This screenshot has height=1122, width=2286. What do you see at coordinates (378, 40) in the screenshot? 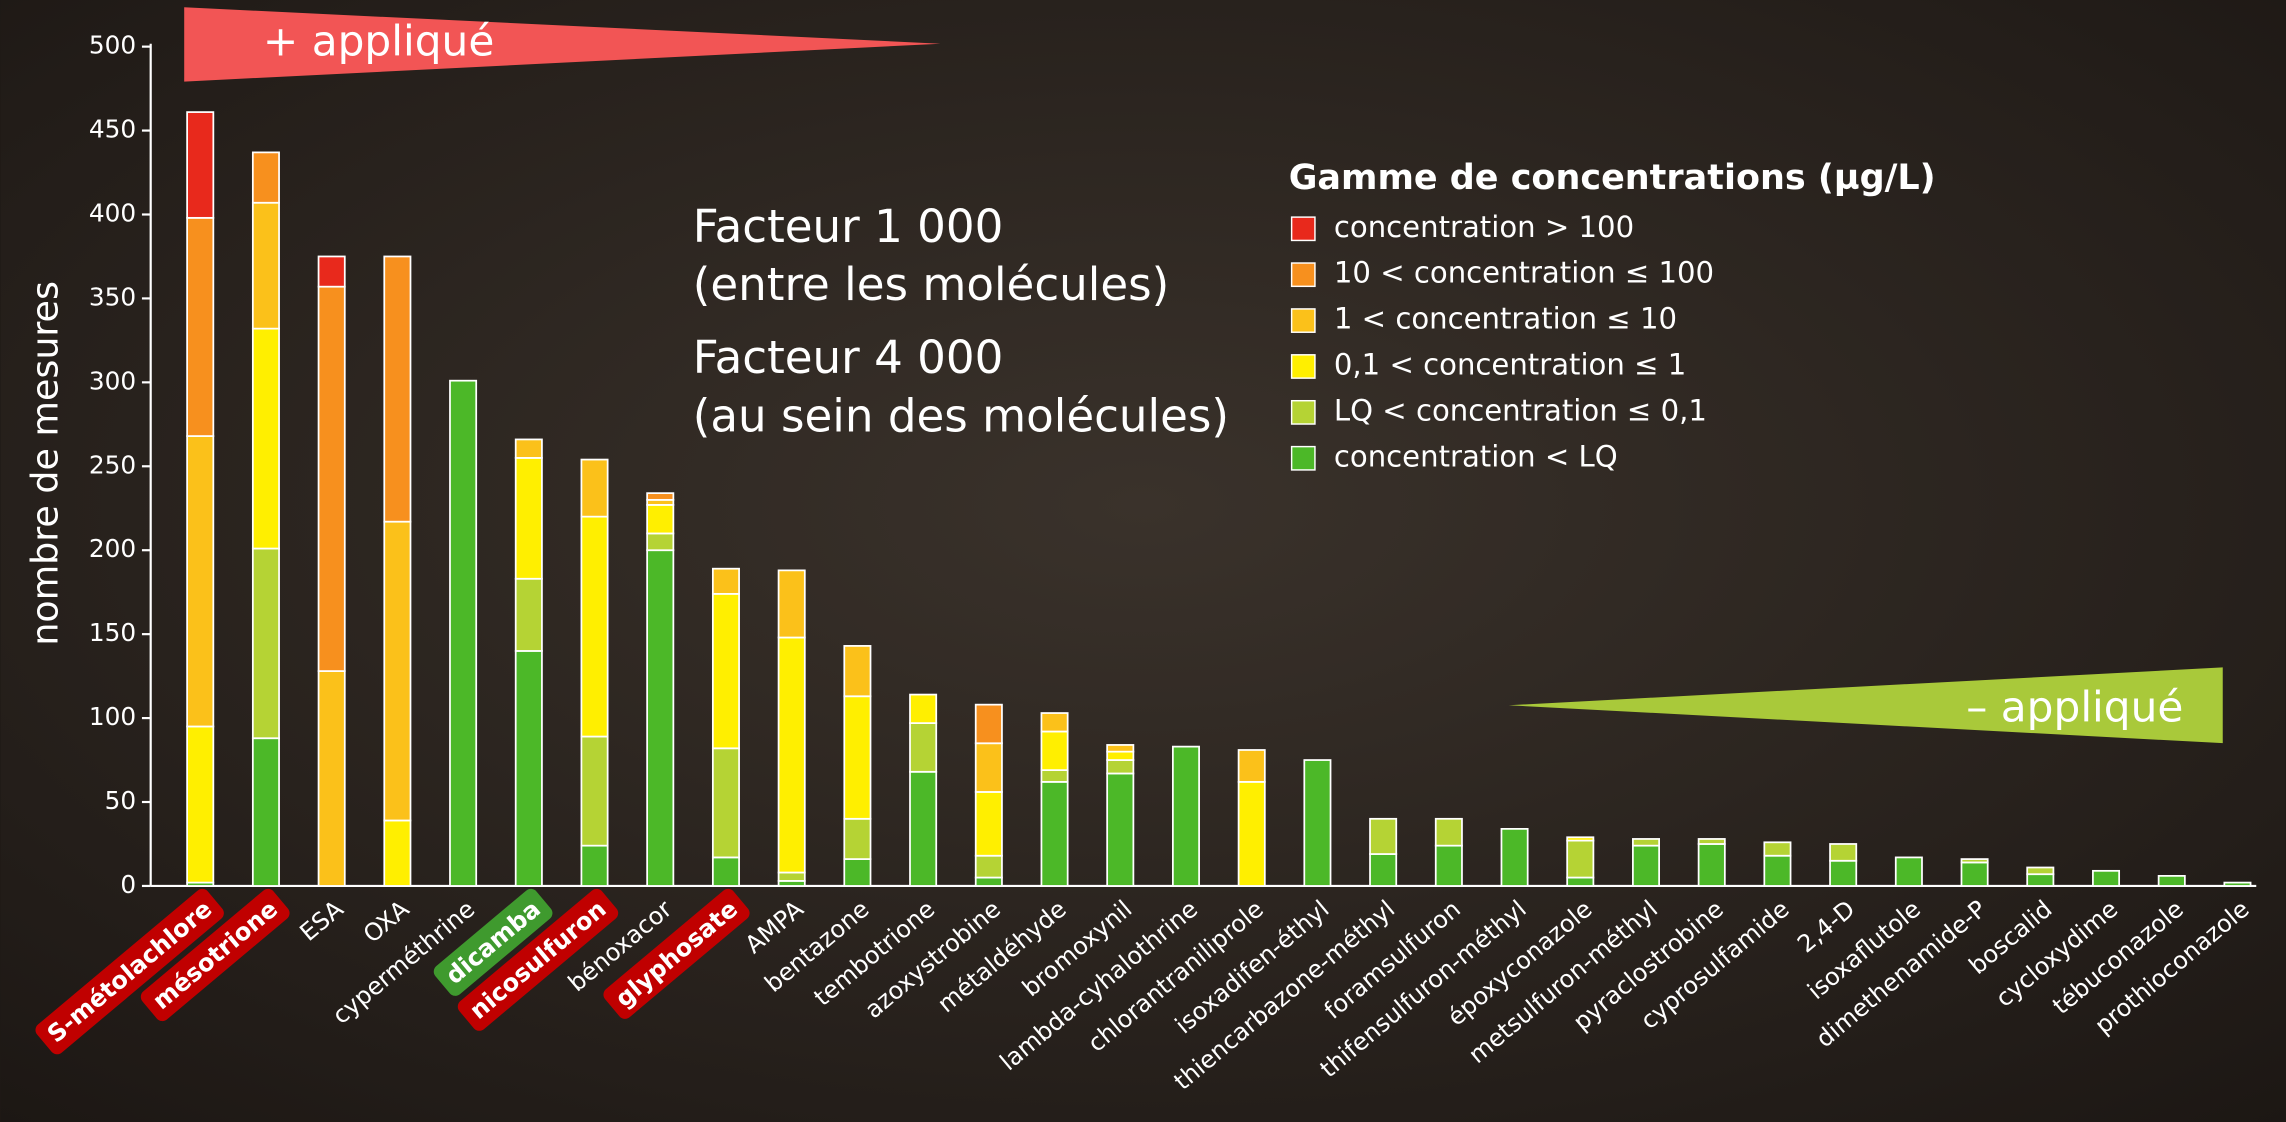
I see `annotation: + appliqué` at bounding box center [378, 40].